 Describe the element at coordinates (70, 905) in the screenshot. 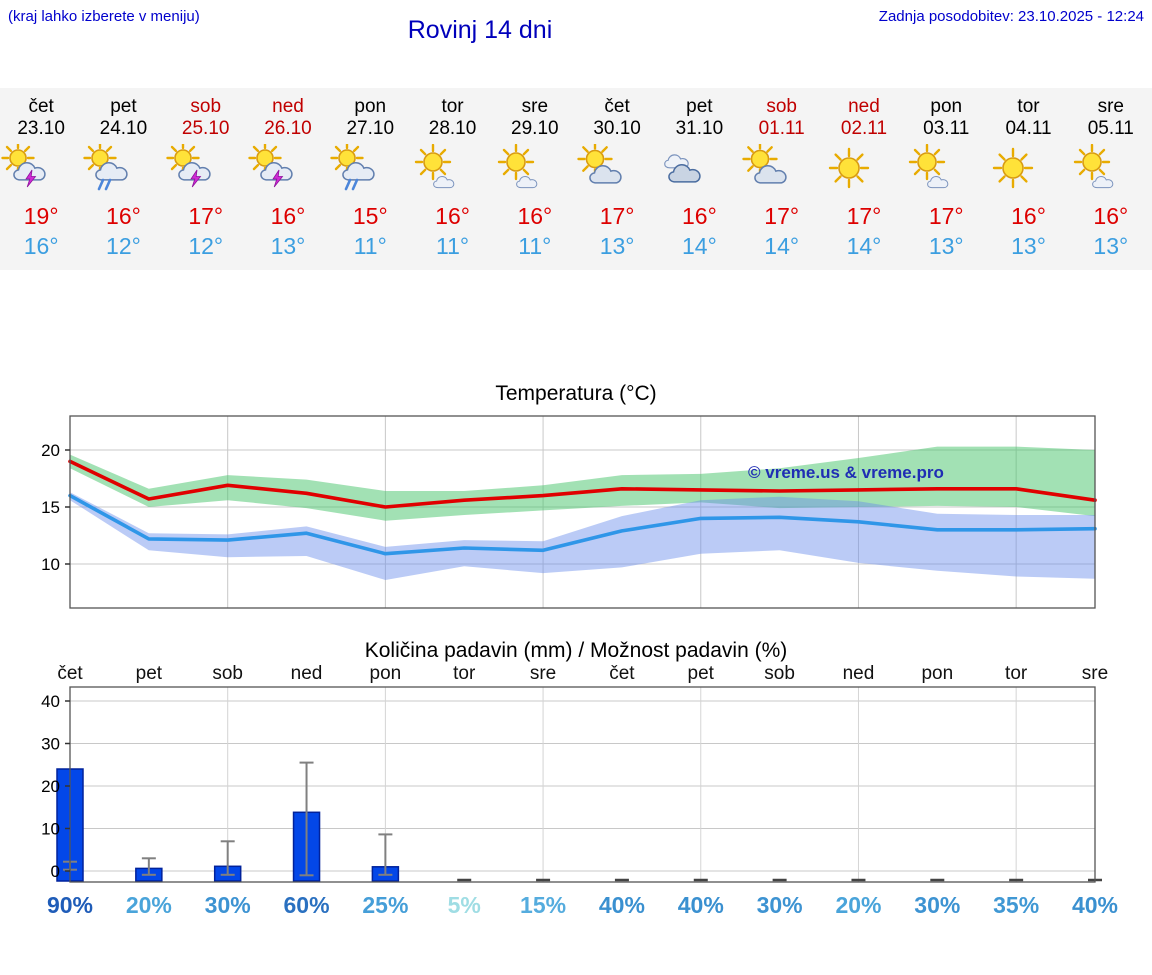

I see `precip-probability: 90%` at that location.